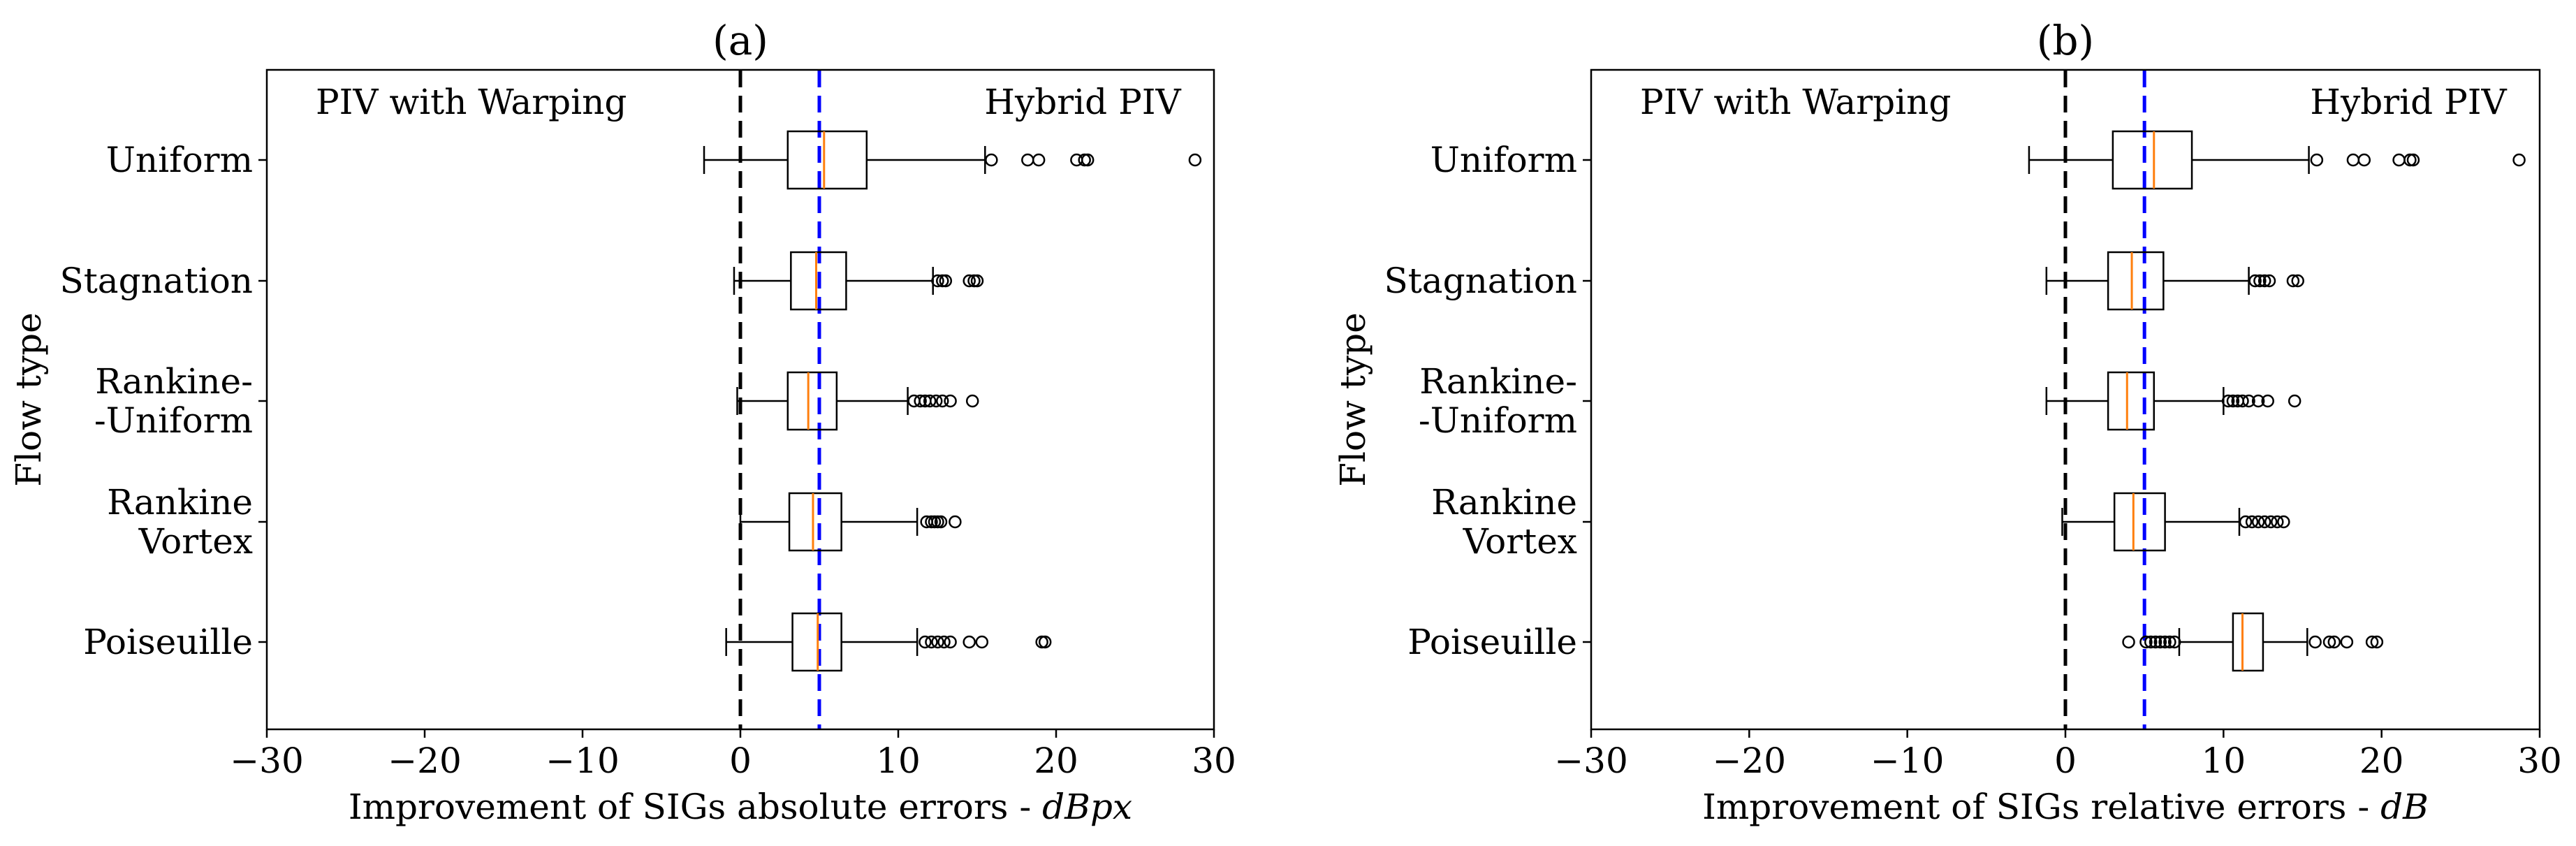  What do you see at coordinates (1504, 160) in the screenshot?
I see `category-label: Uniform` at bounding box center [1504, 160].